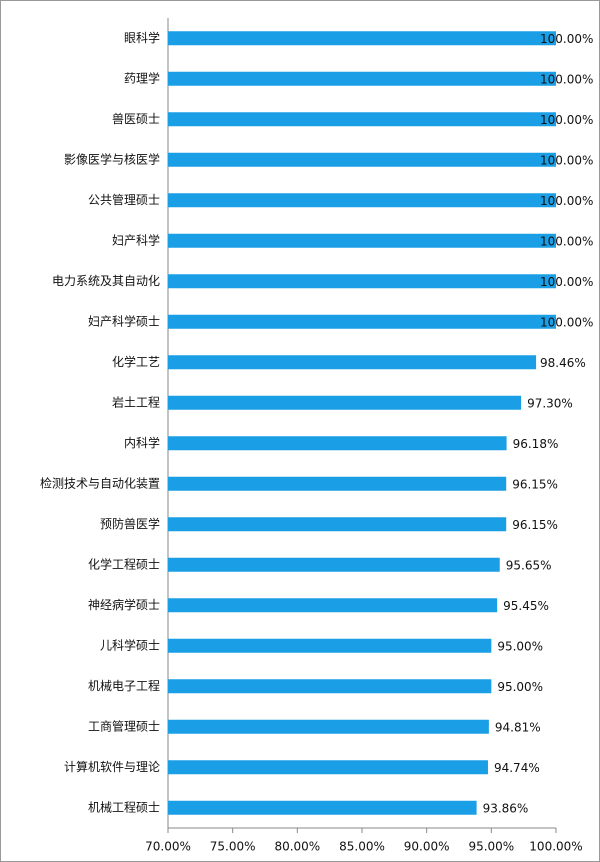 The image size is (600, 862). Describe the element at coordinates (112, 766) in the screenshot. I see `y-tick-label: 计算机软件与理论` at that location.